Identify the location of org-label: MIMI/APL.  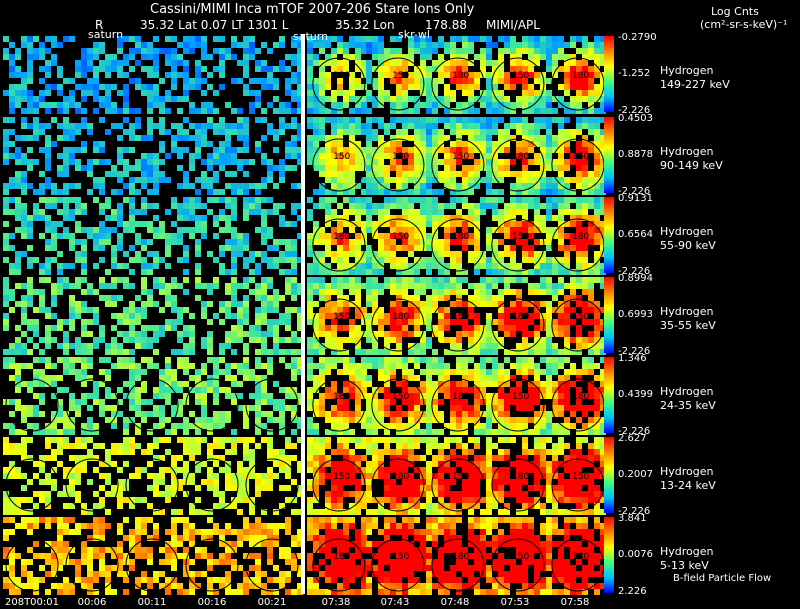
(513, 25).